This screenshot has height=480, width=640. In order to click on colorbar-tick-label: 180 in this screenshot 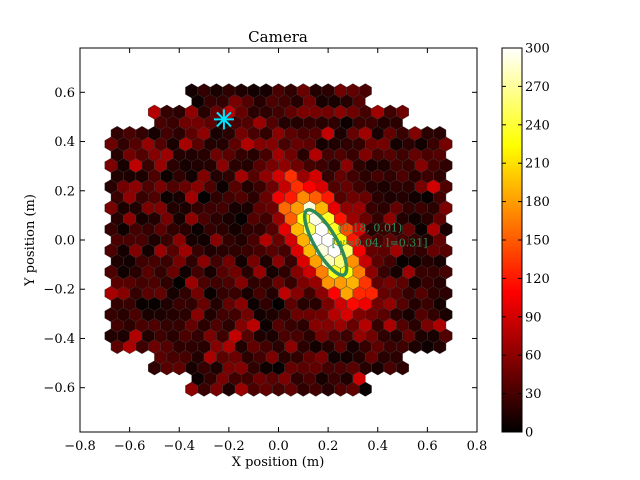, I will do `click(537, 202)`.